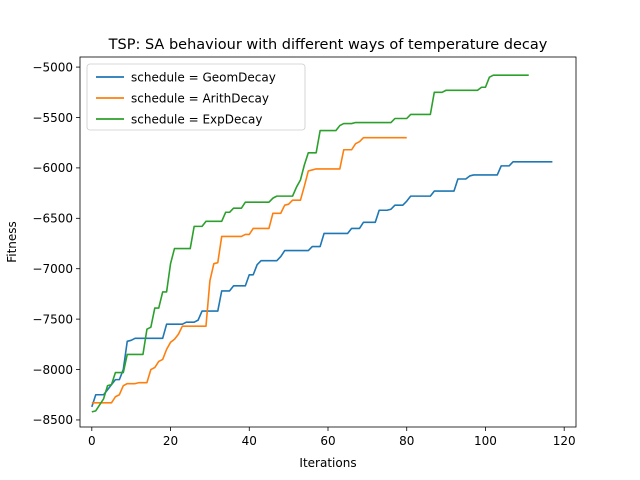 This screenshot has height=480, width=640. I want to click on legend-entry: schedule = ExpDecay, so click(196, 119).